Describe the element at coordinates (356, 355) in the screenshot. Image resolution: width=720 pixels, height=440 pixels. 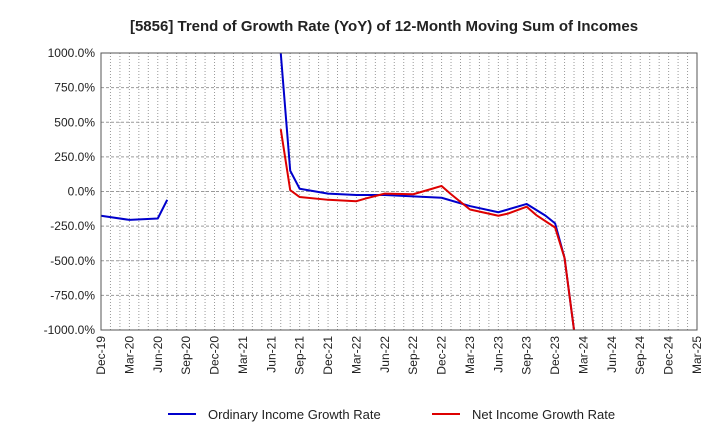
I see `x-tick-label: Mar-22` at that location.